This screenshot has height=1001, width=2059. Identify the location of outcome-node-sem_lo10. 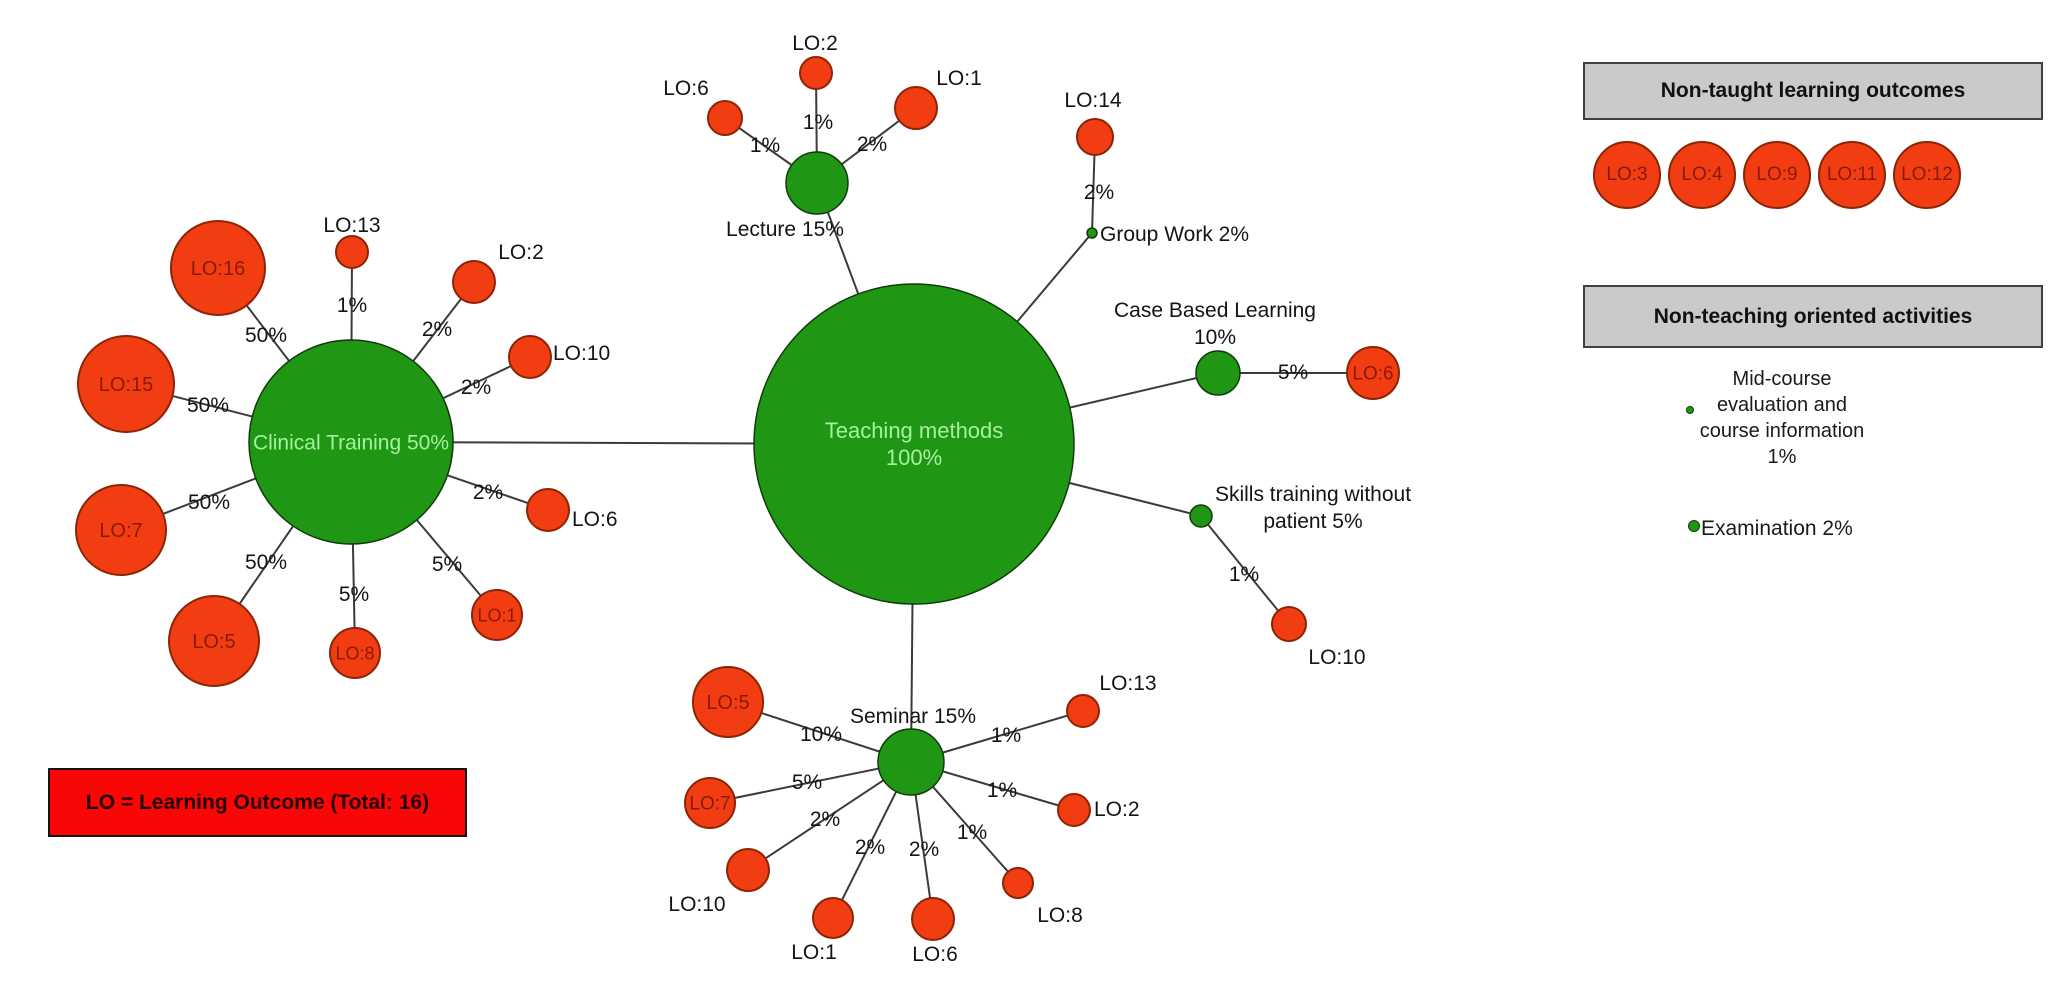
(748, 870).